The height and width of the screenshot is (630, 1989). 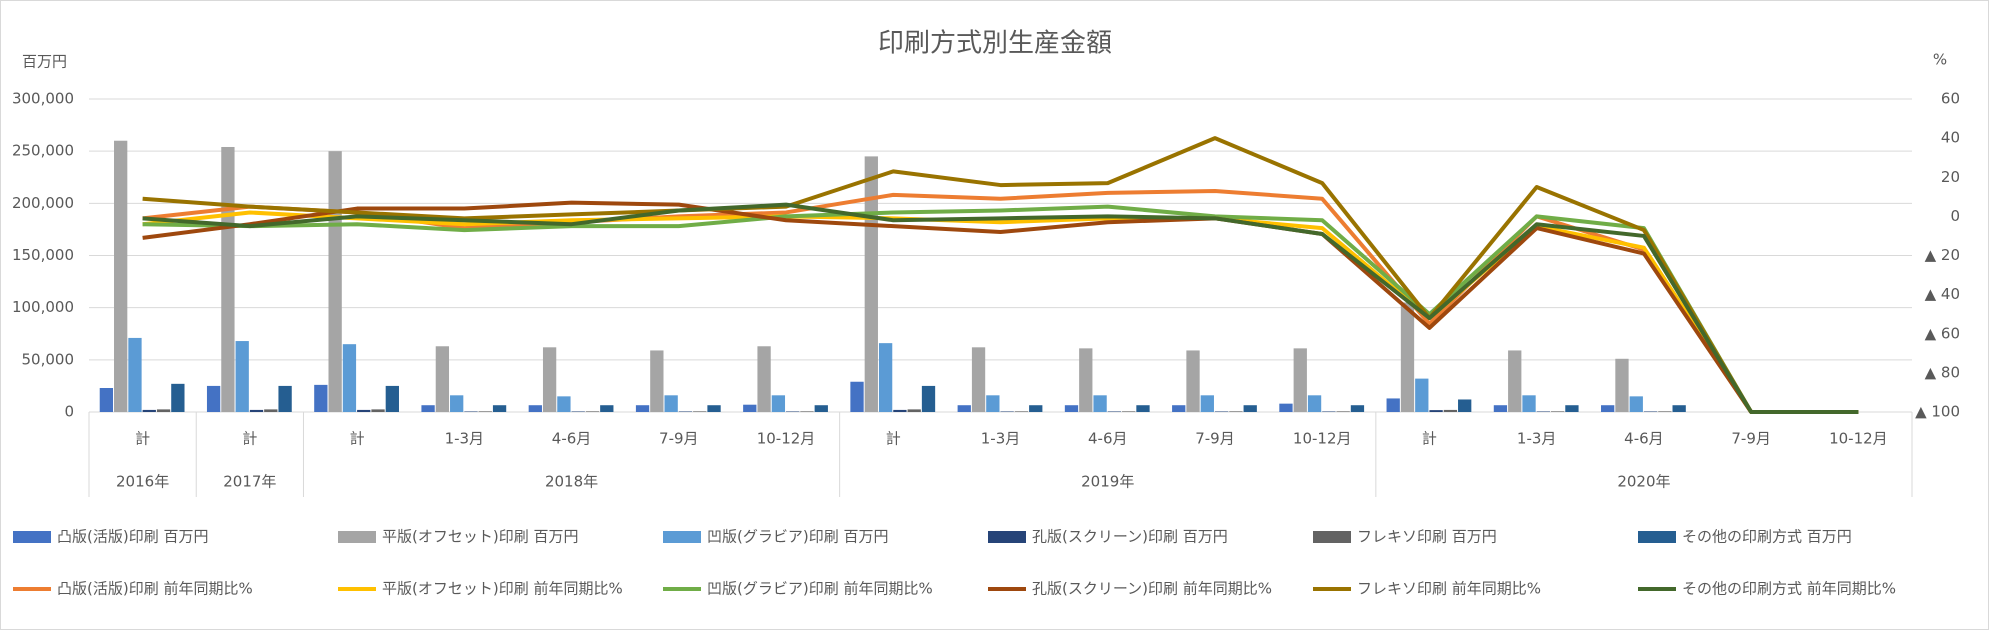 I want to click on y-tick-label: 200,000, so click(x=43, y=203).